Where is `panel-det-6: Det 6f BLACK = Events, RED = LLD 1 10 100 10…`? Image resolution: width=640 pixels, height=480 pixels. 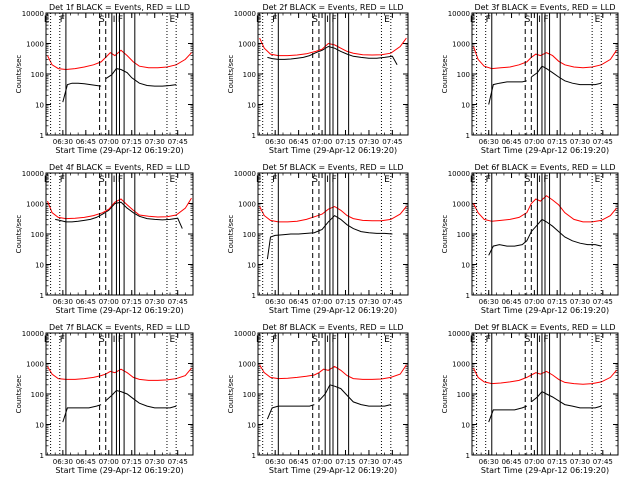 panel-det-6: Det 6f BLACK = Events, RED = LLD 1 10 100 10… is located at coordinates (530, 239).